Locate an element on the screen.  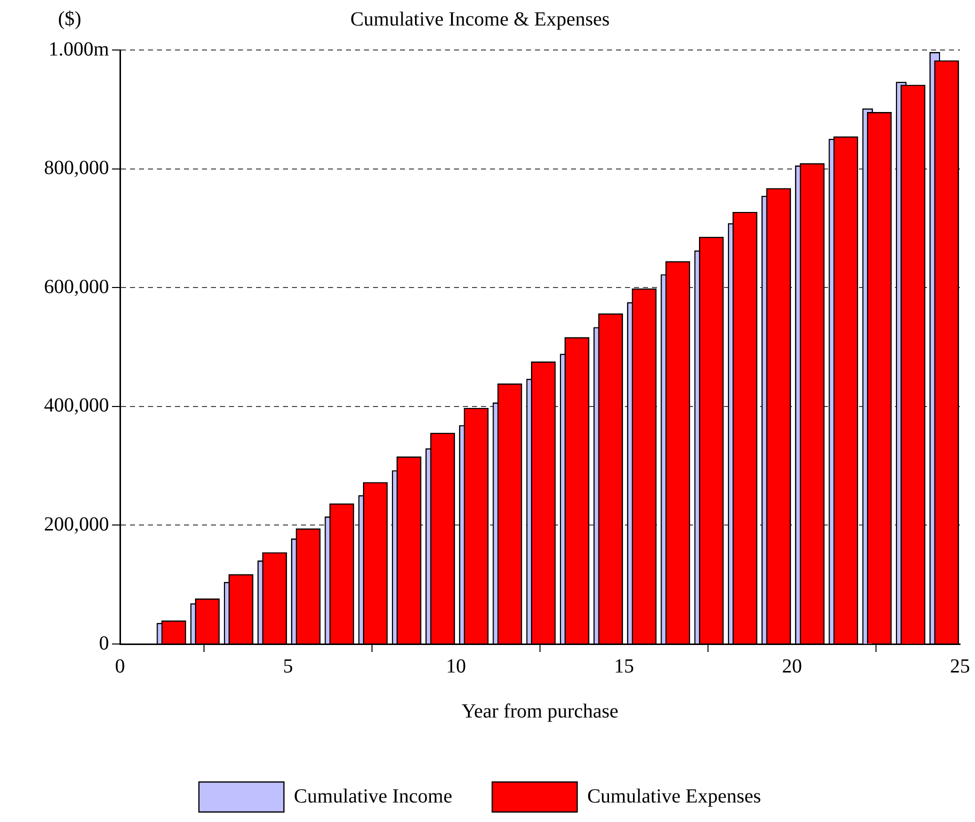
legend-label: Cumulative Expenses is located at coordinates (674, 796).